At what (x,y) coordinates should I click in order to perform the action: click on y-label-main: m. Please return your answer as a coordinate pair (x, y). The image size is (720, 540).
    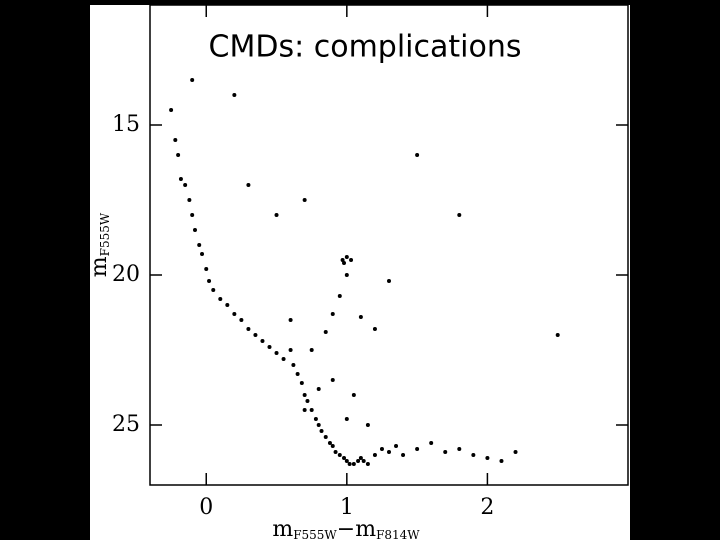
    Looking at the image, I should click on (99, 266).